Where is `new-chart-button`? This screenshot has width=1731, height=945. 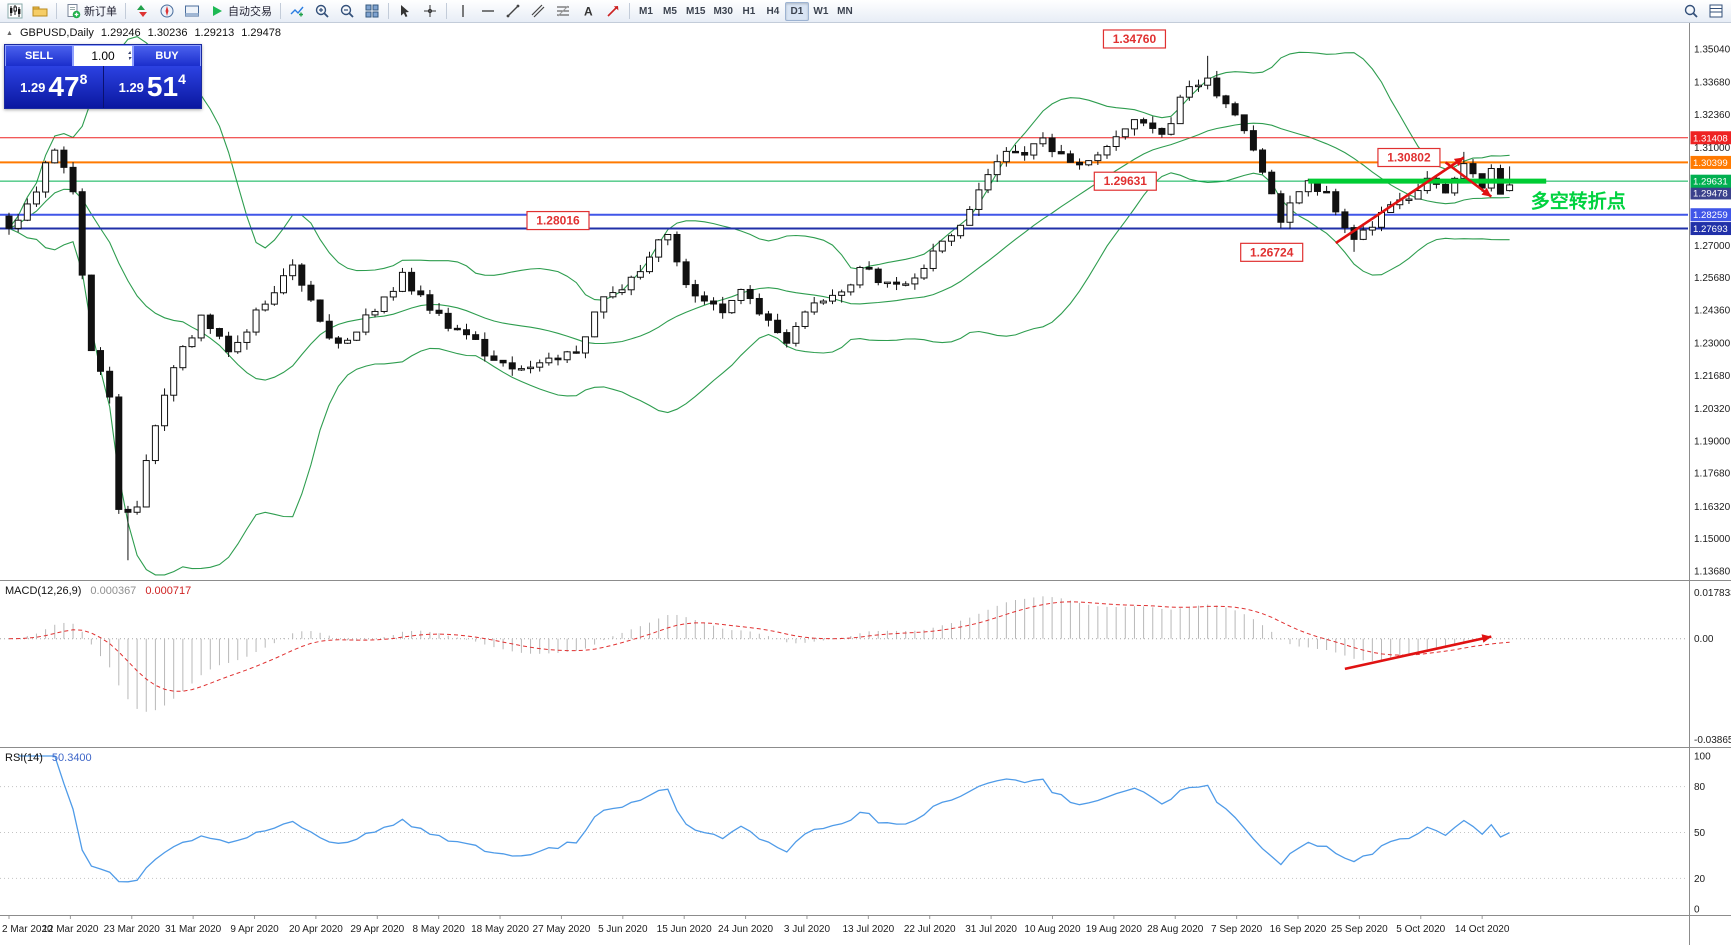
new-chart-button is located at coordinates (15, 11).